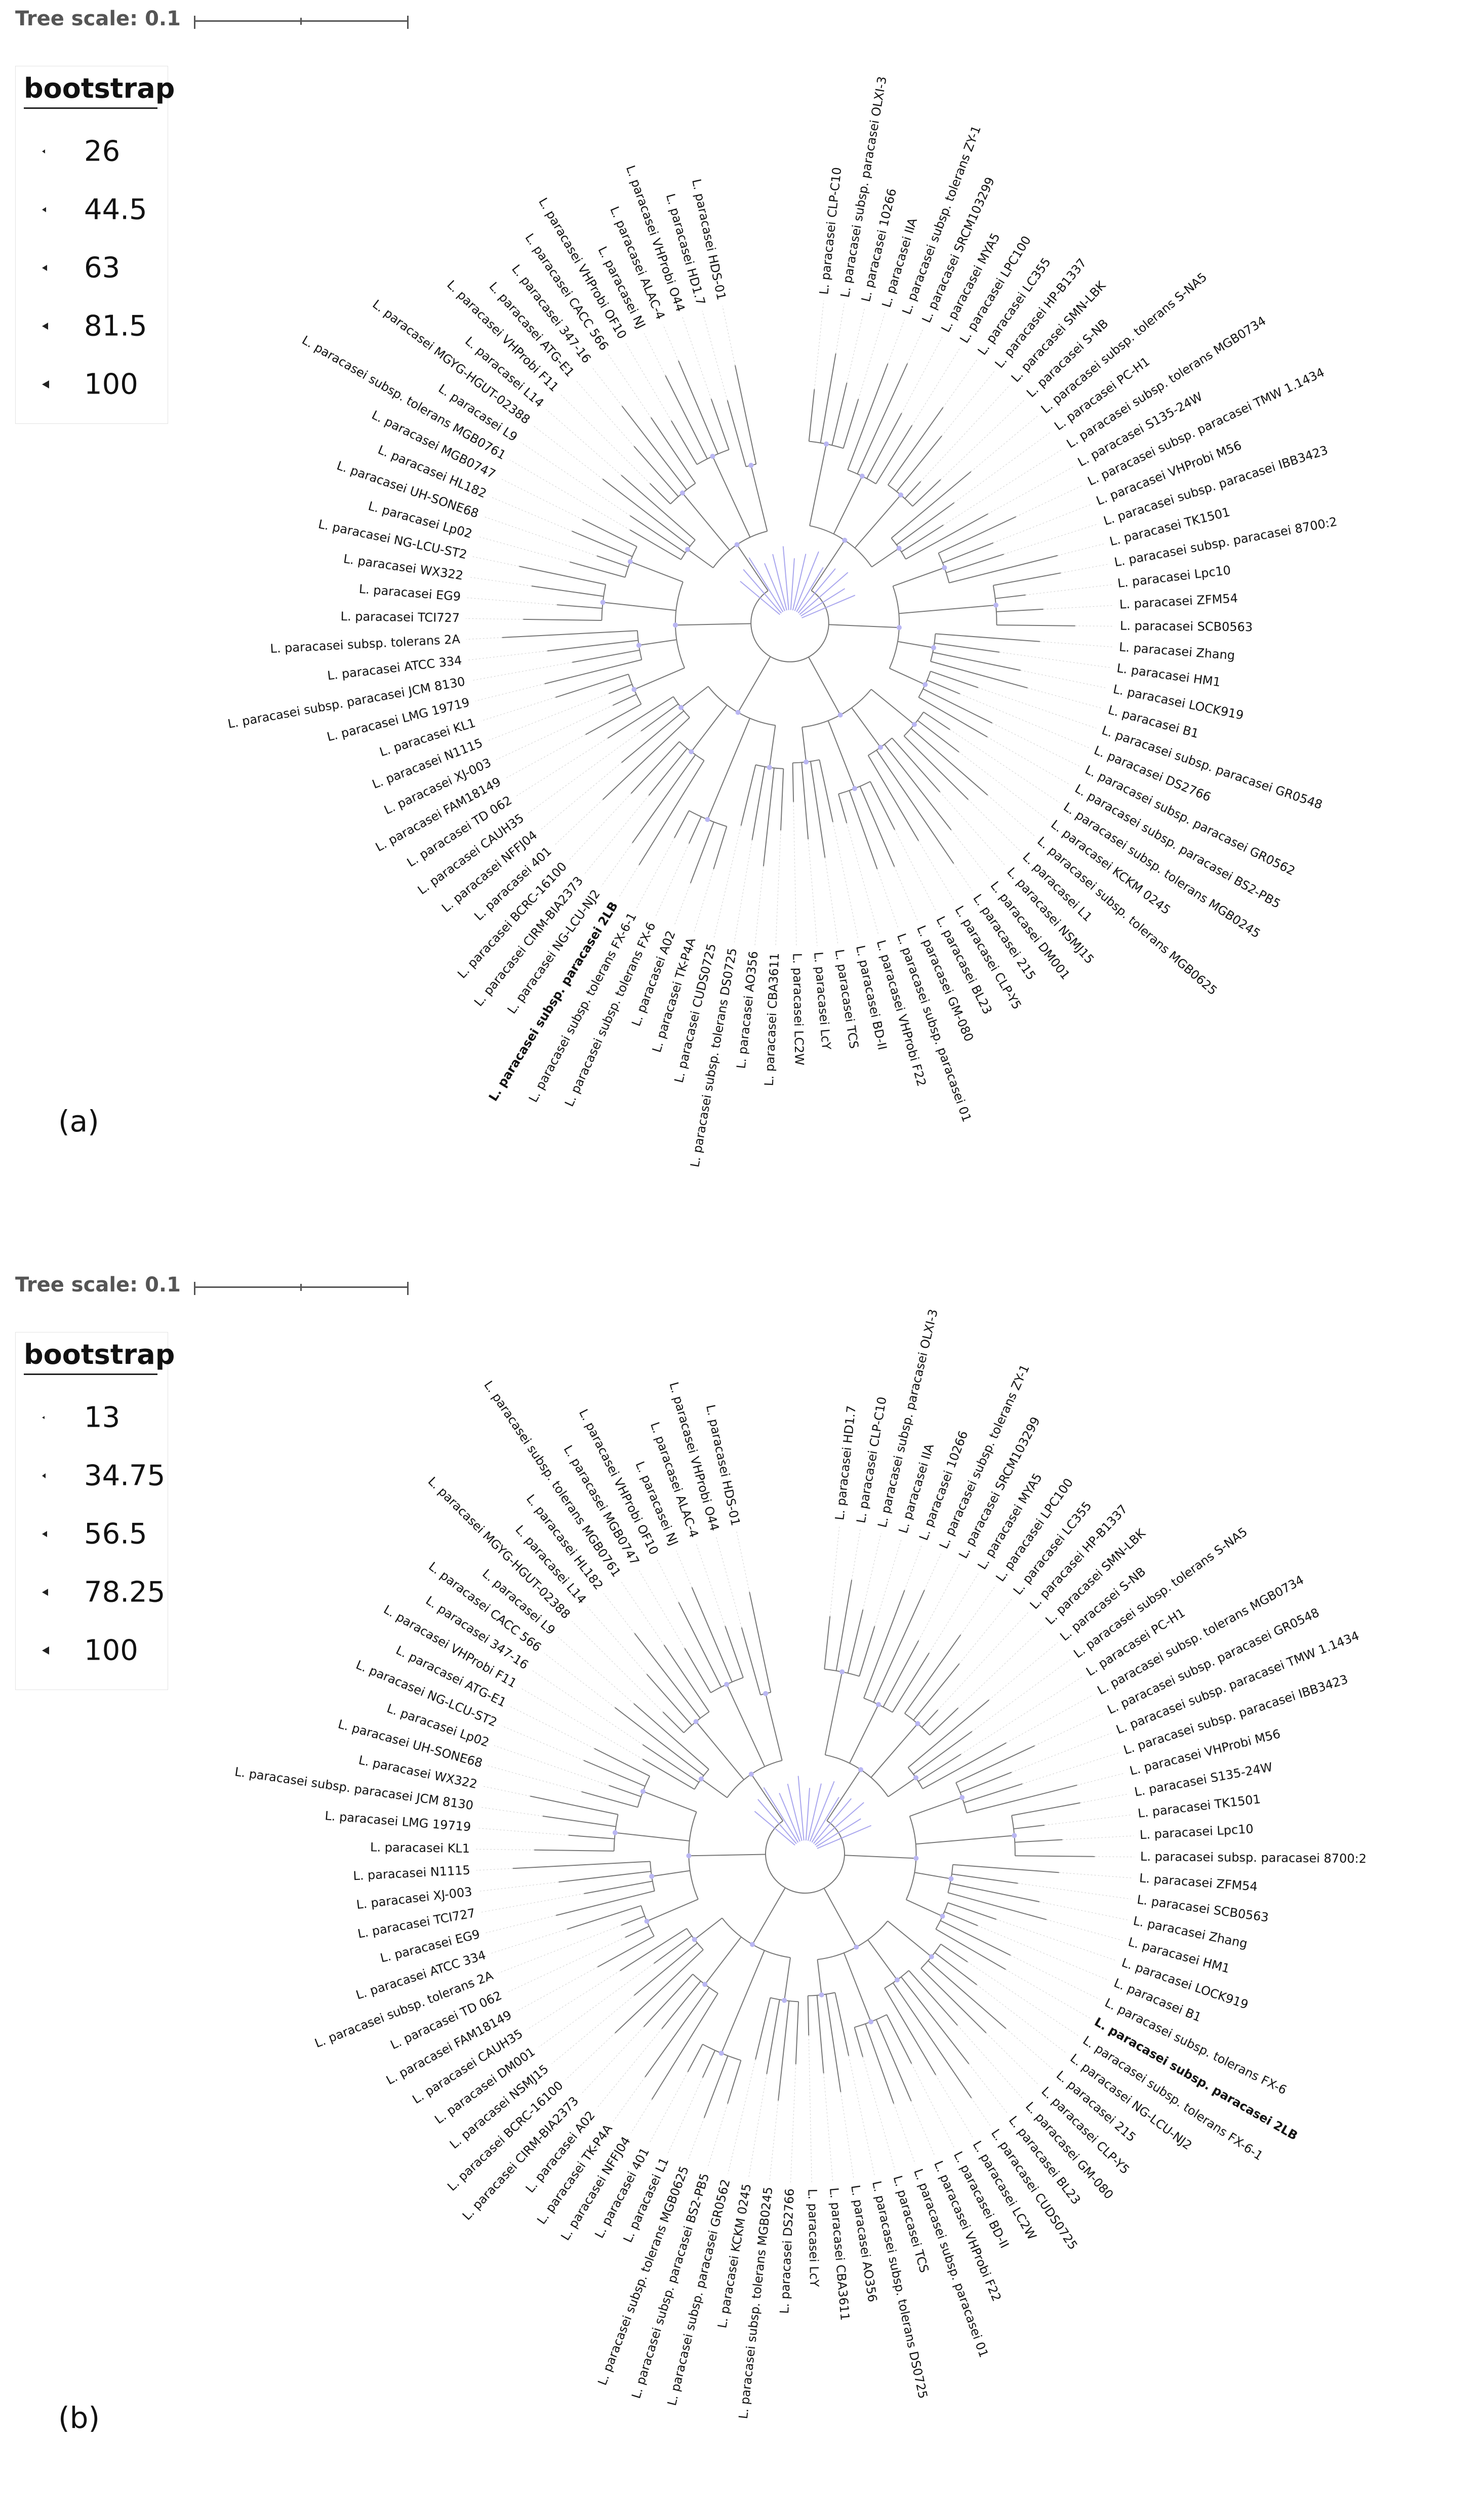  I want to click on taxon-label: L. paracasei subsp. paracasei JCM 8130, so click(346, 702).